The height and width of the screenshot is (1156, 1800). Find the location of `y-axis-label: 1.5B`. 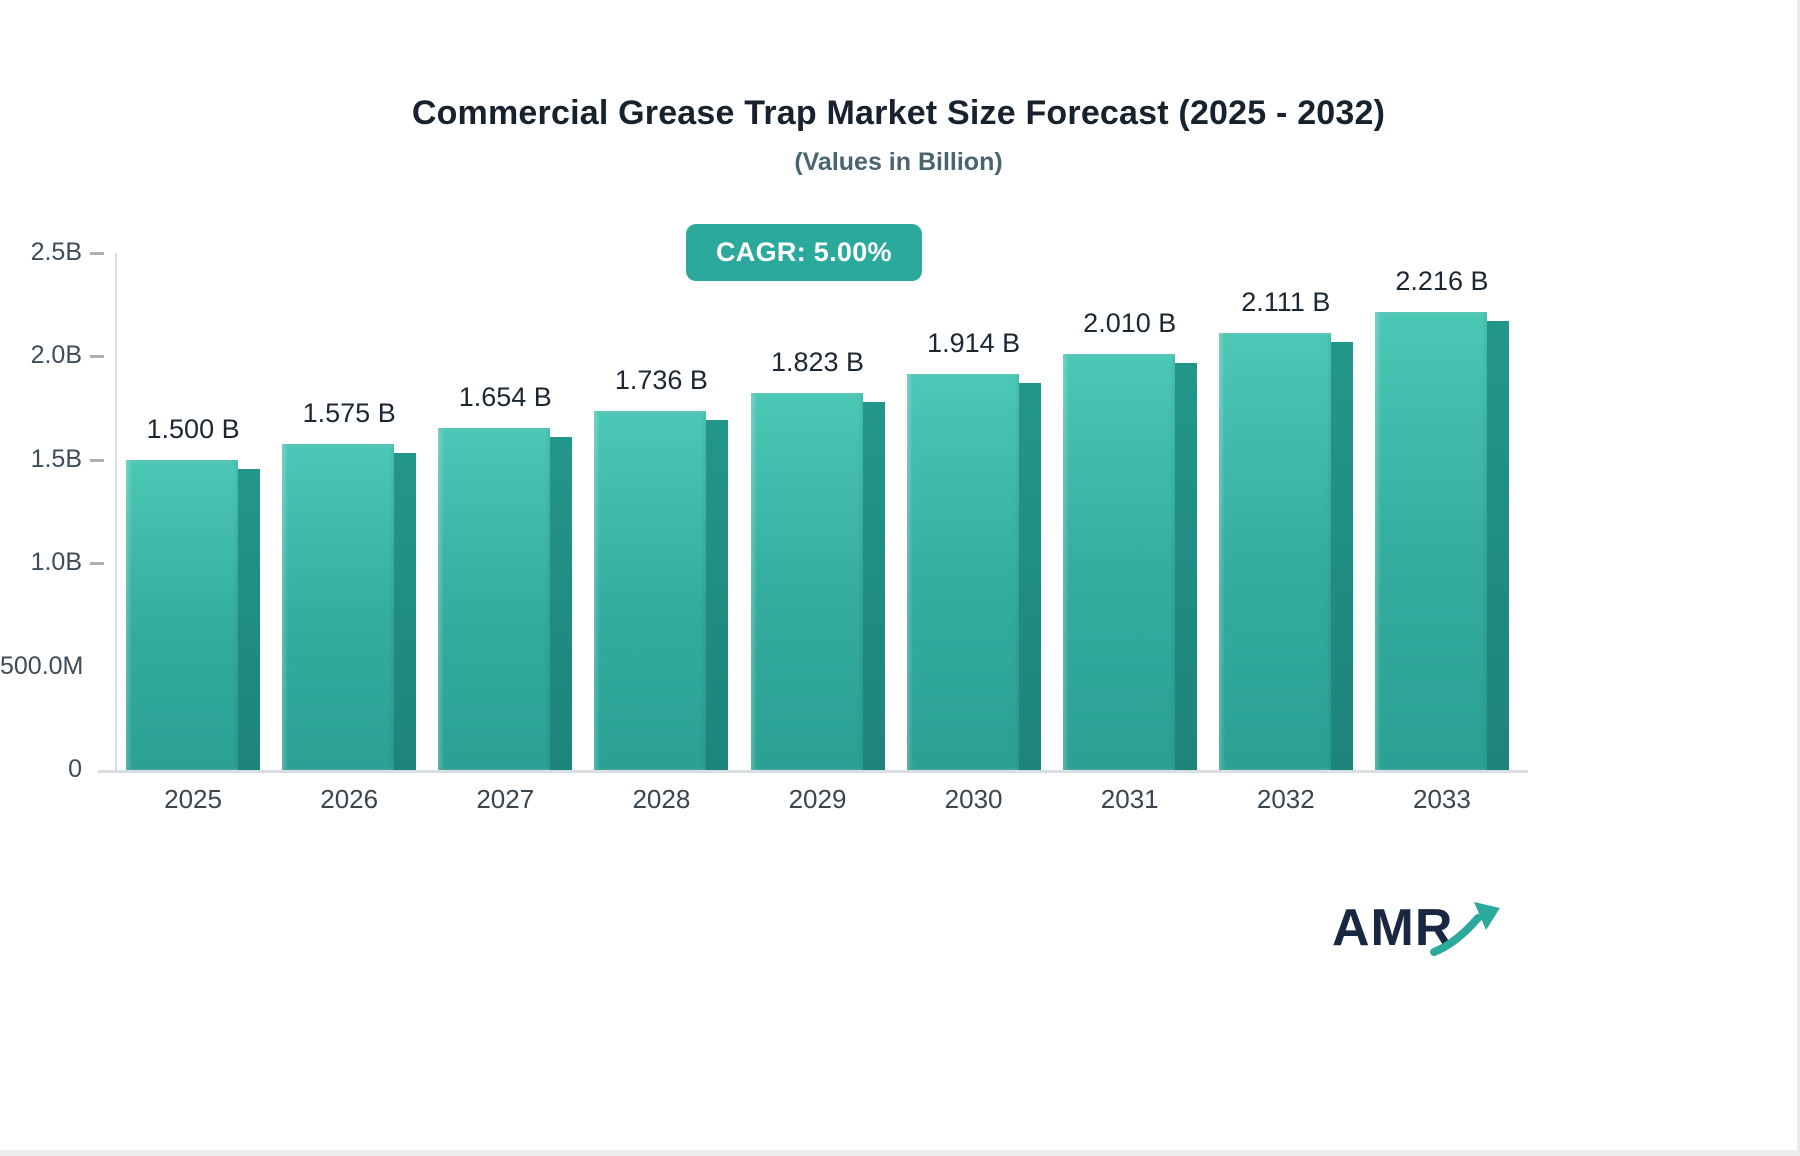

y-axis-label: 1.5B is located at coordinates (56, 458).